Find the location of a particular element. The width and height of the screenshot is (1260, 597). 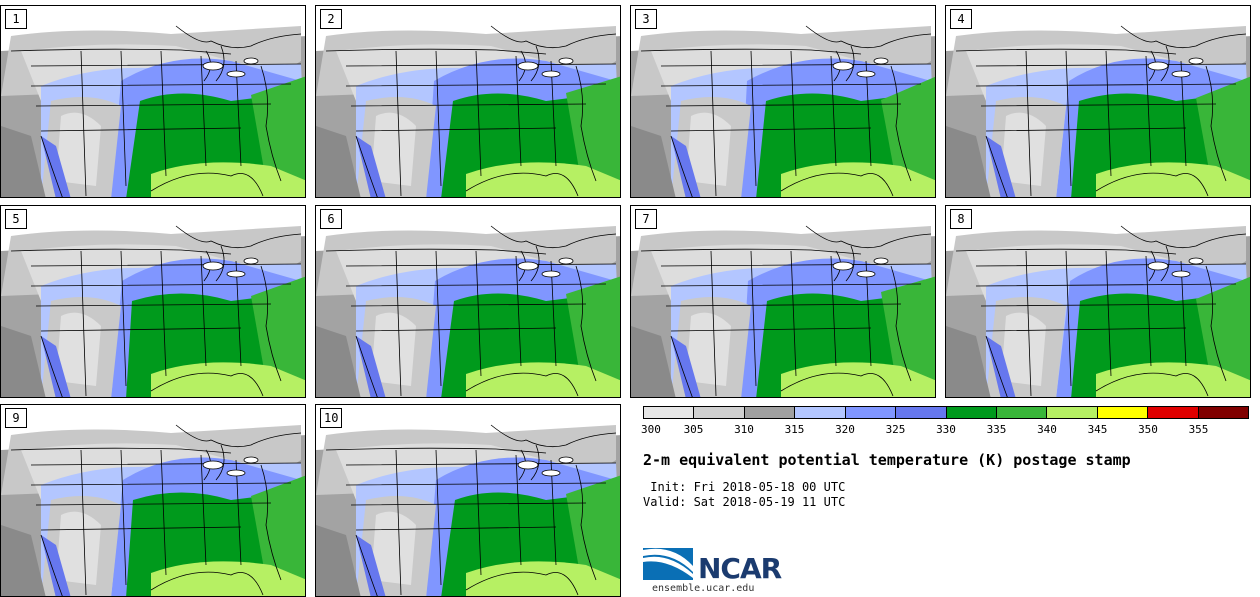

ensemble-member-panel: 10 is located at coordinates (468, 500).